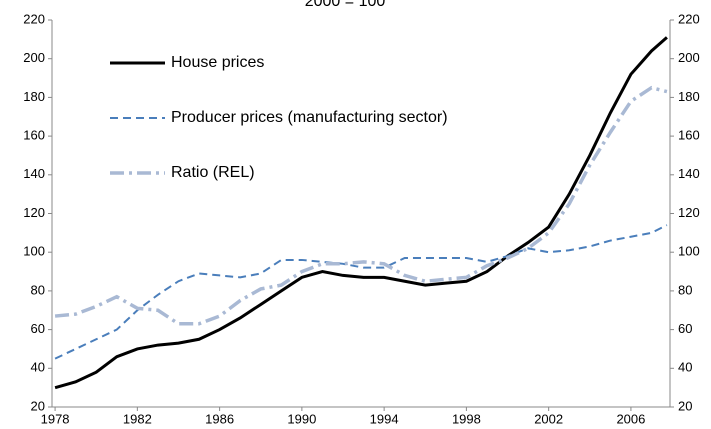  What do you see at coordinates (301, 418) in the screenshot?
I see `x-tick-label: 1990` at bounding box center [301, 418].